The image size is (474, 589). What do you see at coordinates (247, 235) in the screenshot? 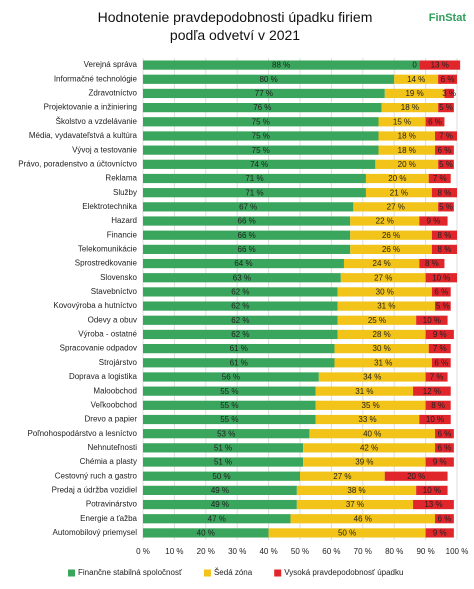
I see `data-label: 66 %` at bounding box center [247, 235].